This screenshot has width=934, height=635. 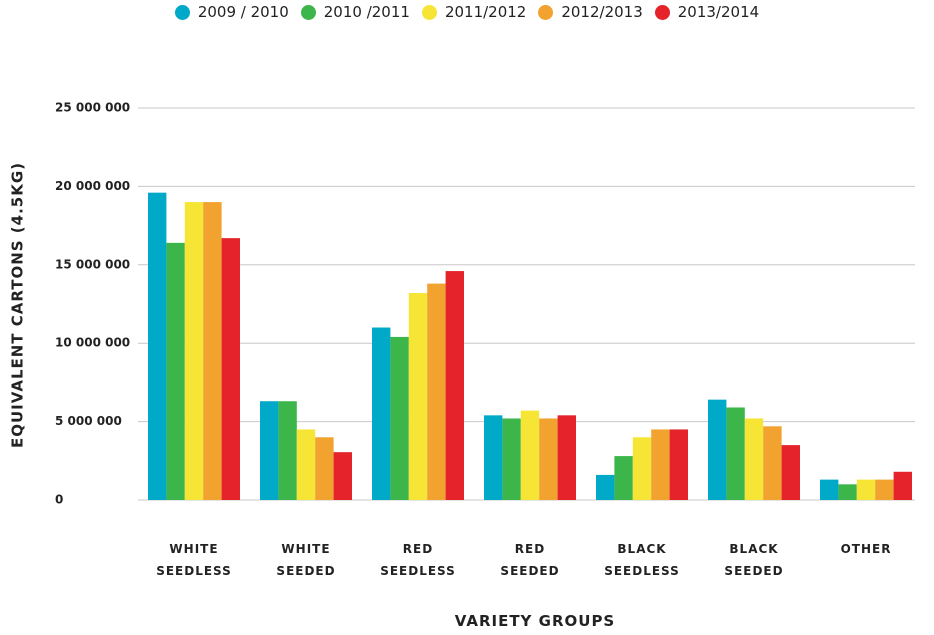 What do you see at coordinates (642, 560) in the screenshot?
I see `x-tick-label: BLACK SEEDLESS` at bounding box center [642, 560].